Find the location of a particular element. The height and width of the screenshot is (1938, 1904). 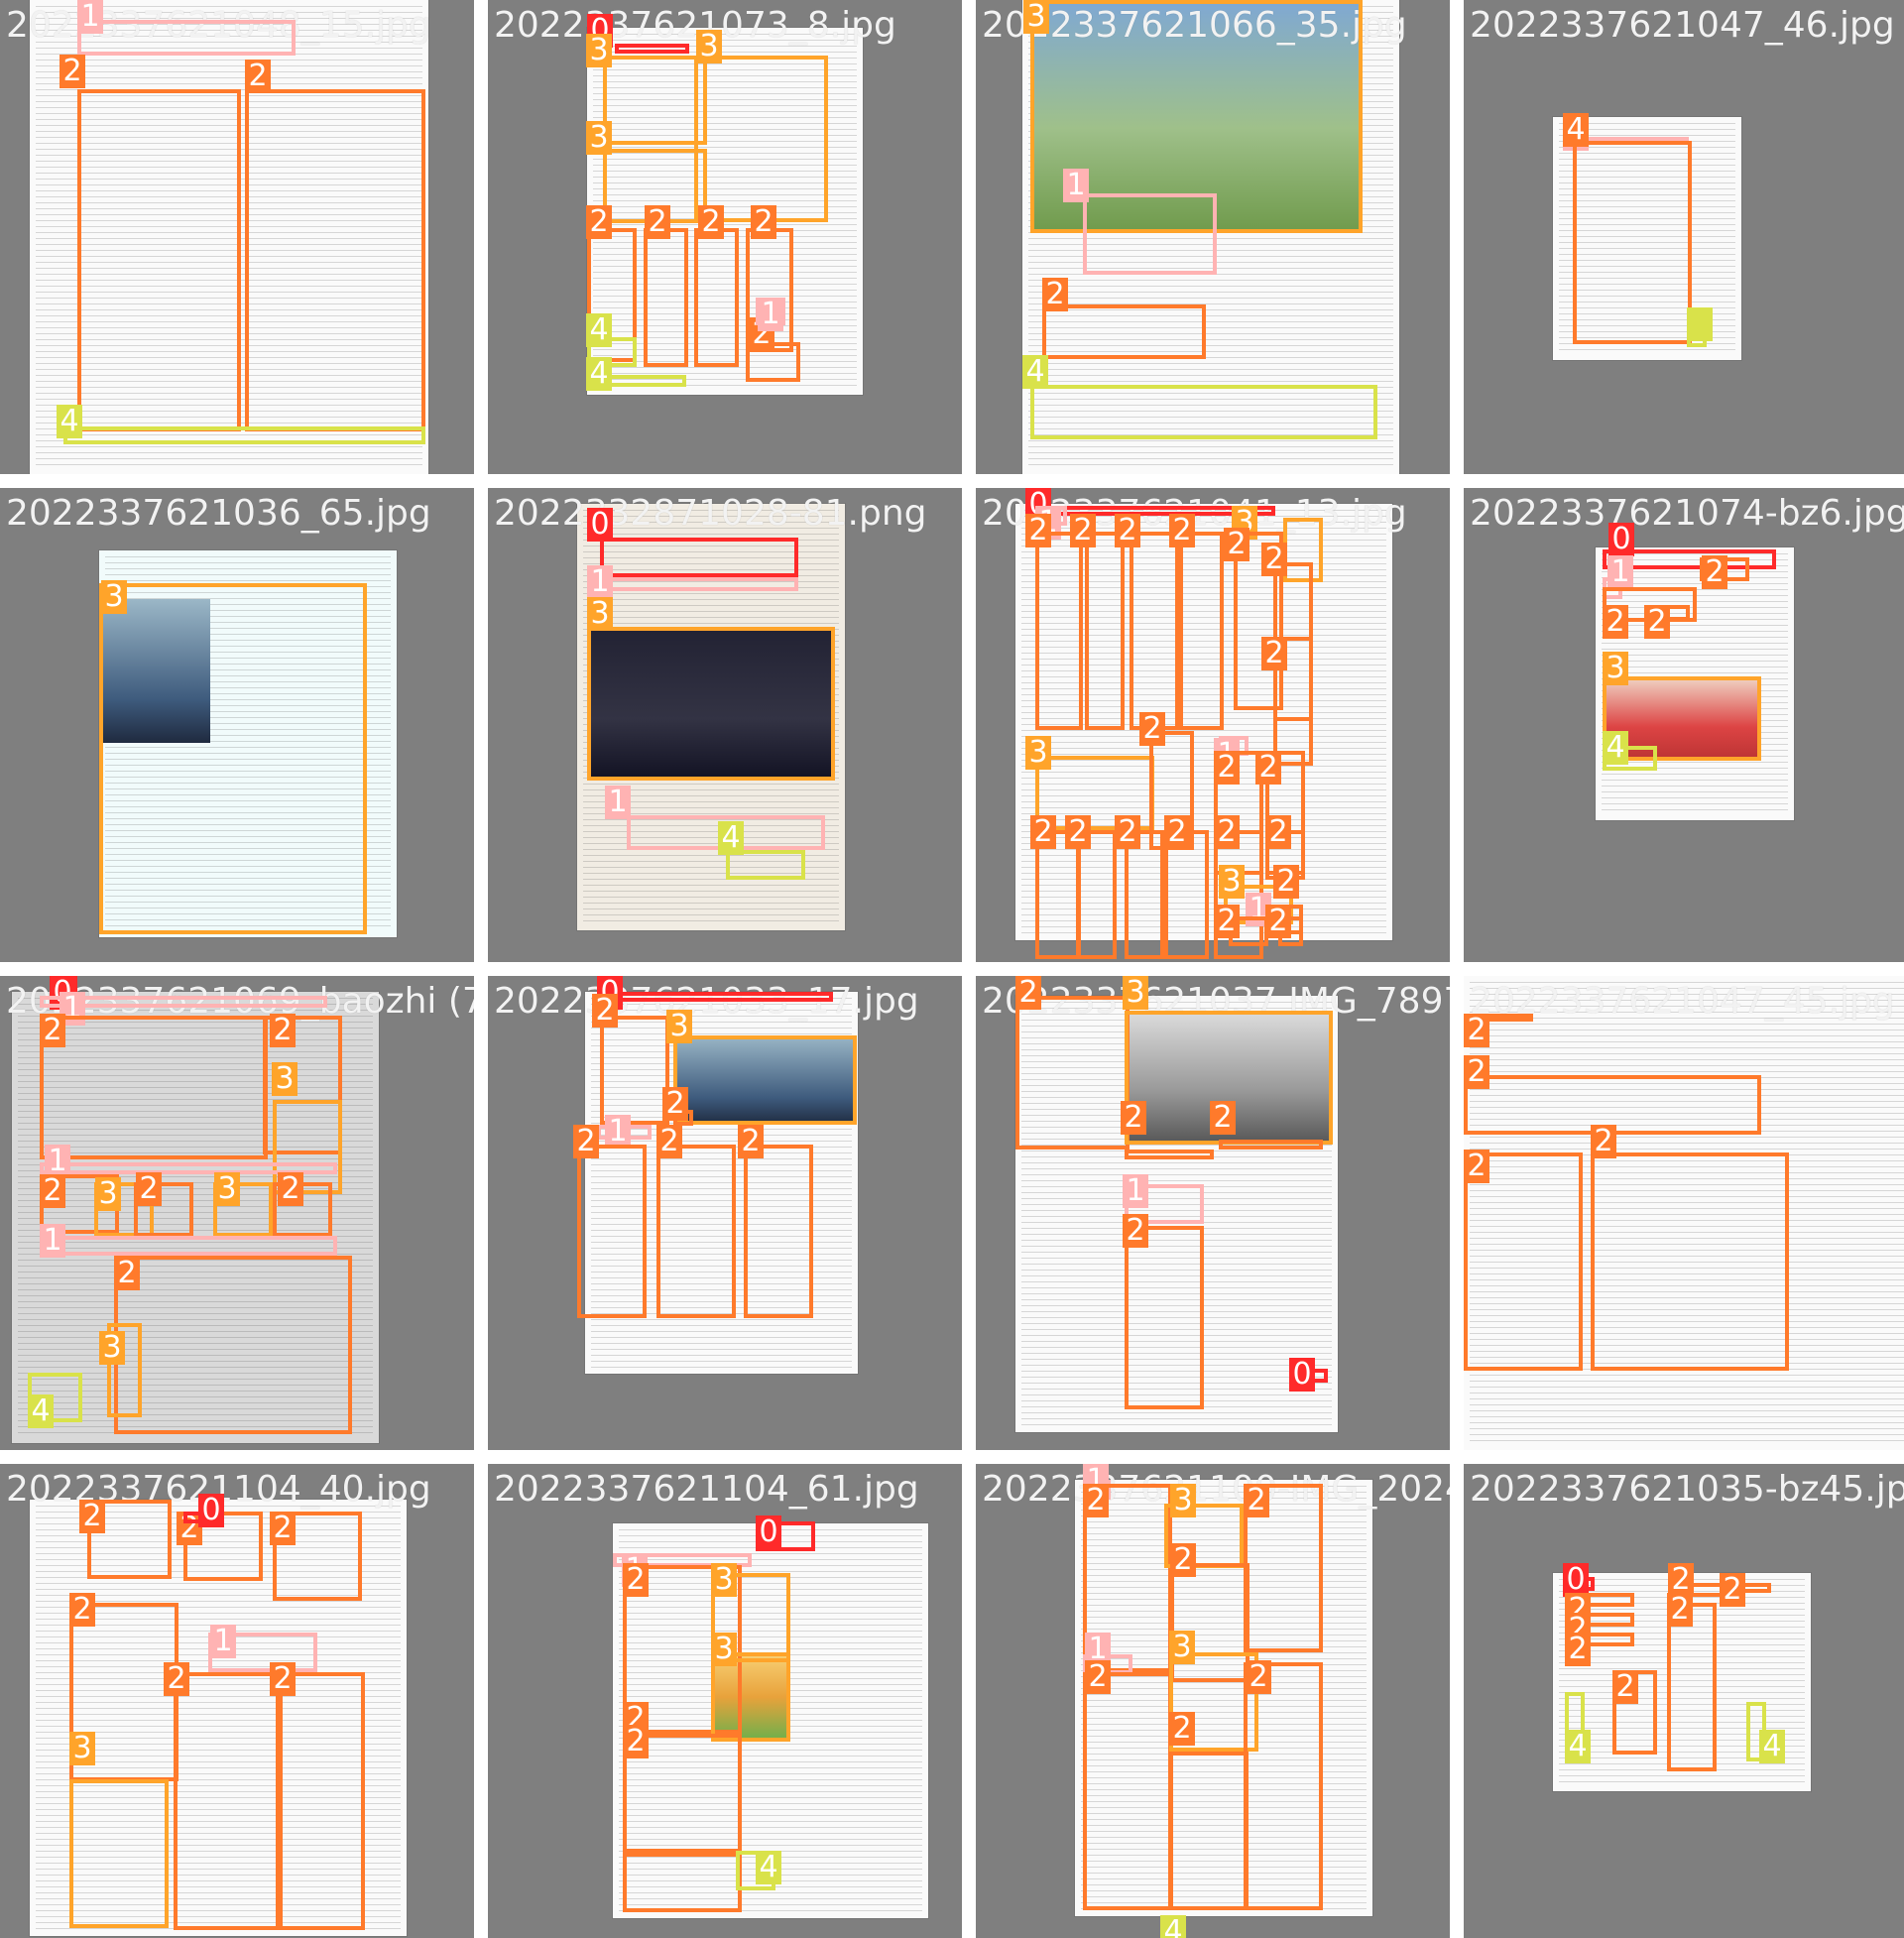

mosaic-tile: 2022337621047_46.jpg24 is located at coordinates (1684, 237).